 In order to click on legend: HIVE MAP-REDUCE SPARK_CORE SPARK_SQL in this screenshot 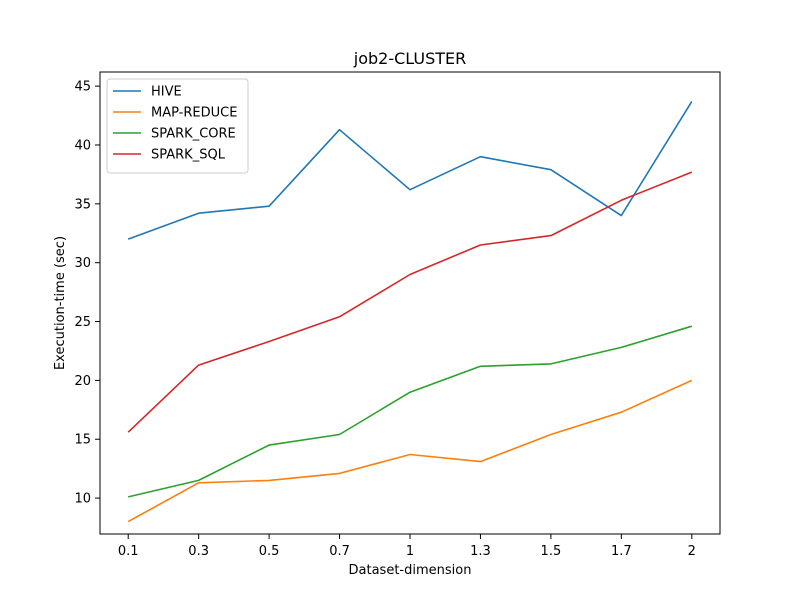, I will do `click(177, 126)`.